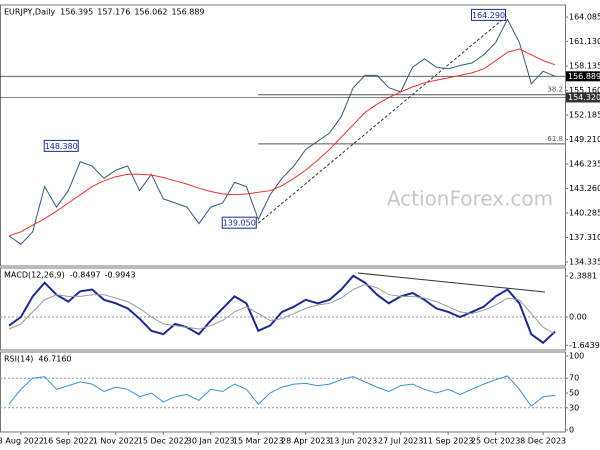 The image size is (600, 450). What do you see at coordinates (187, 12) in the screenshot?
I see `header-value: 156.889` at bounding box center [187, 12].